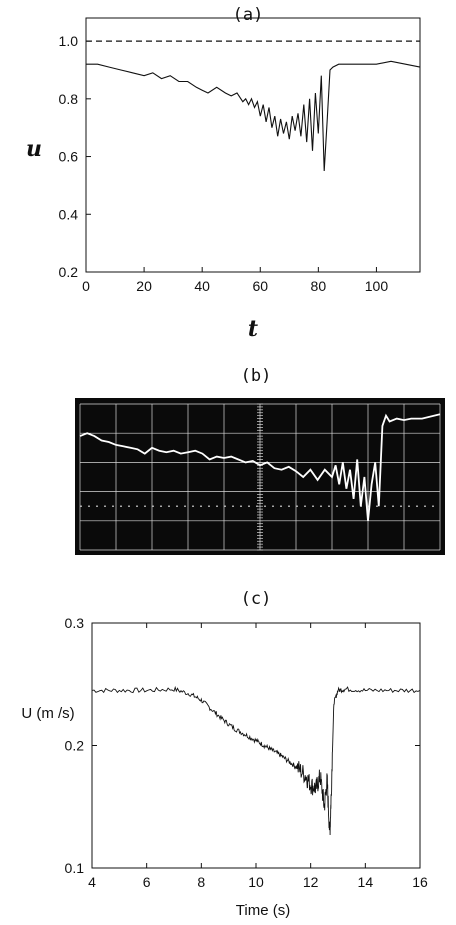  What do you see at coordinates (377, 286) in the screenshot?
I see `chart-a-xtick-label: 100` at bounding box center [377, 286].